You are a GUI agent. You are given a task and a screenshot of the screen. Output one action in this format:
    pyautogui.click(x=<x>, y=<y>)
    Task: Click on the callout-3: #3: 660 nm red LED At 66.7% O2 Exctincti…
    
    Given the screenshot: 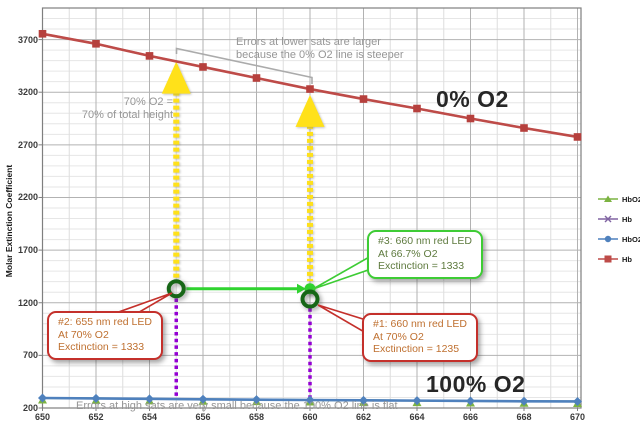 What is the action you would take?
    pyautogui.click(x=425, y=254)
    